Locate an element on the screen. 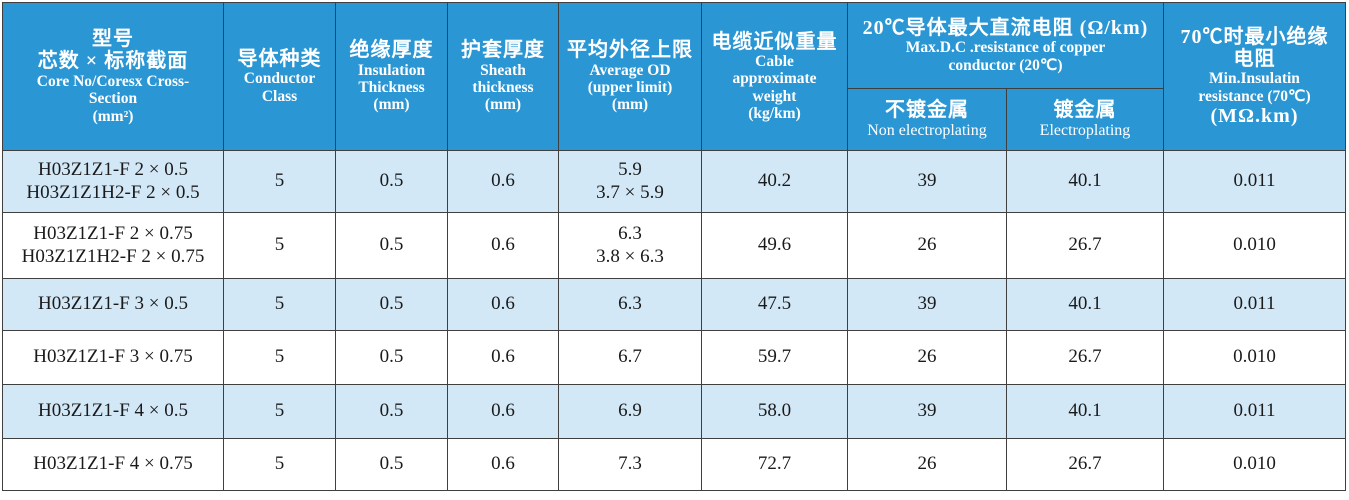 The image size is (1349, 500). cell-weight: 58.0 is located at coordinates (774, 411).